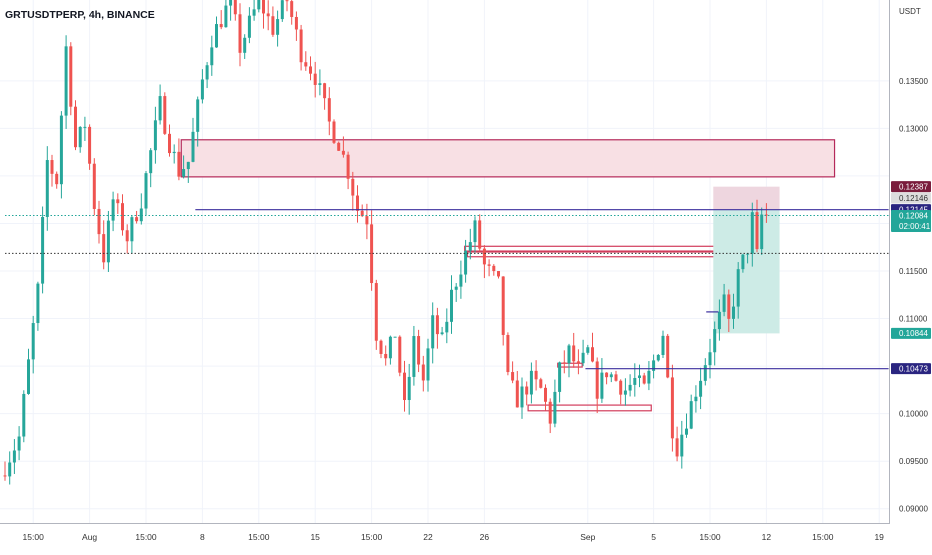  Describe the element at coordinates (89, 537) in the screenshot. I see `time-tick-label: Aug` at that location.